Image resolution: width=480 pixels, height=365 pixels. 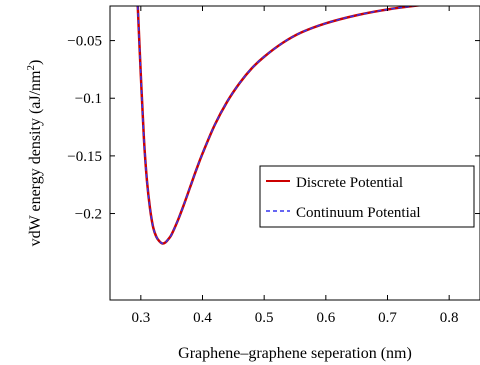 I want to click on x-tick-label: 0.8, so click(x=449, y=318).